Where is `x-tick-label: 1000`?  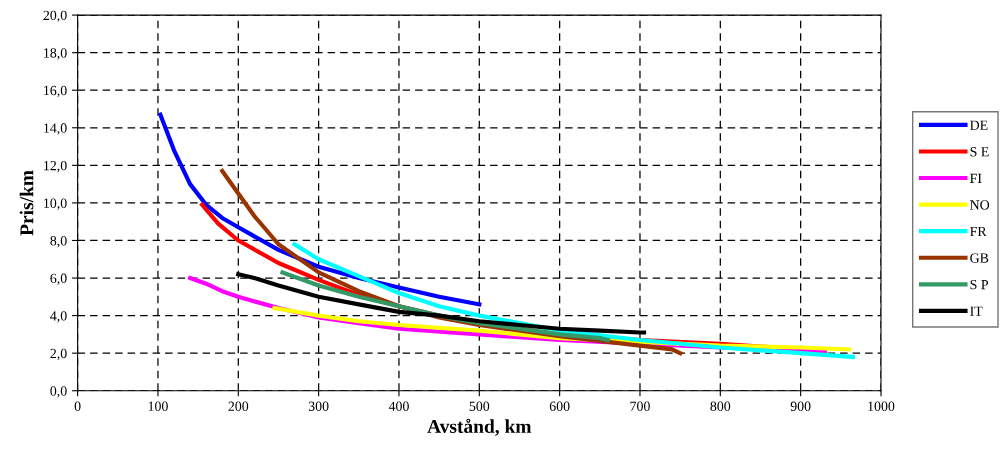 x-tick-label: 1000 is located at coordinates (881, 406).